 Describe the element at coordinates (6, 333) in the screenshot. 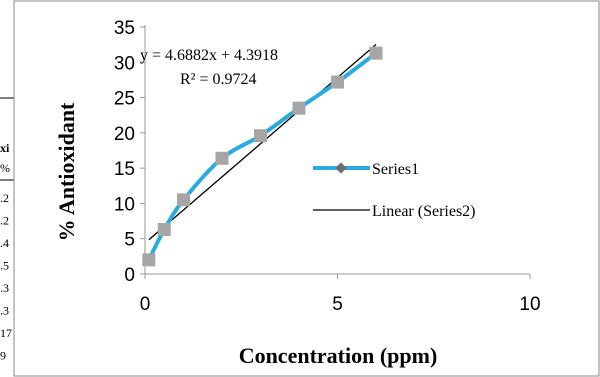

I see `table-cell-fragment: 17` at that location.